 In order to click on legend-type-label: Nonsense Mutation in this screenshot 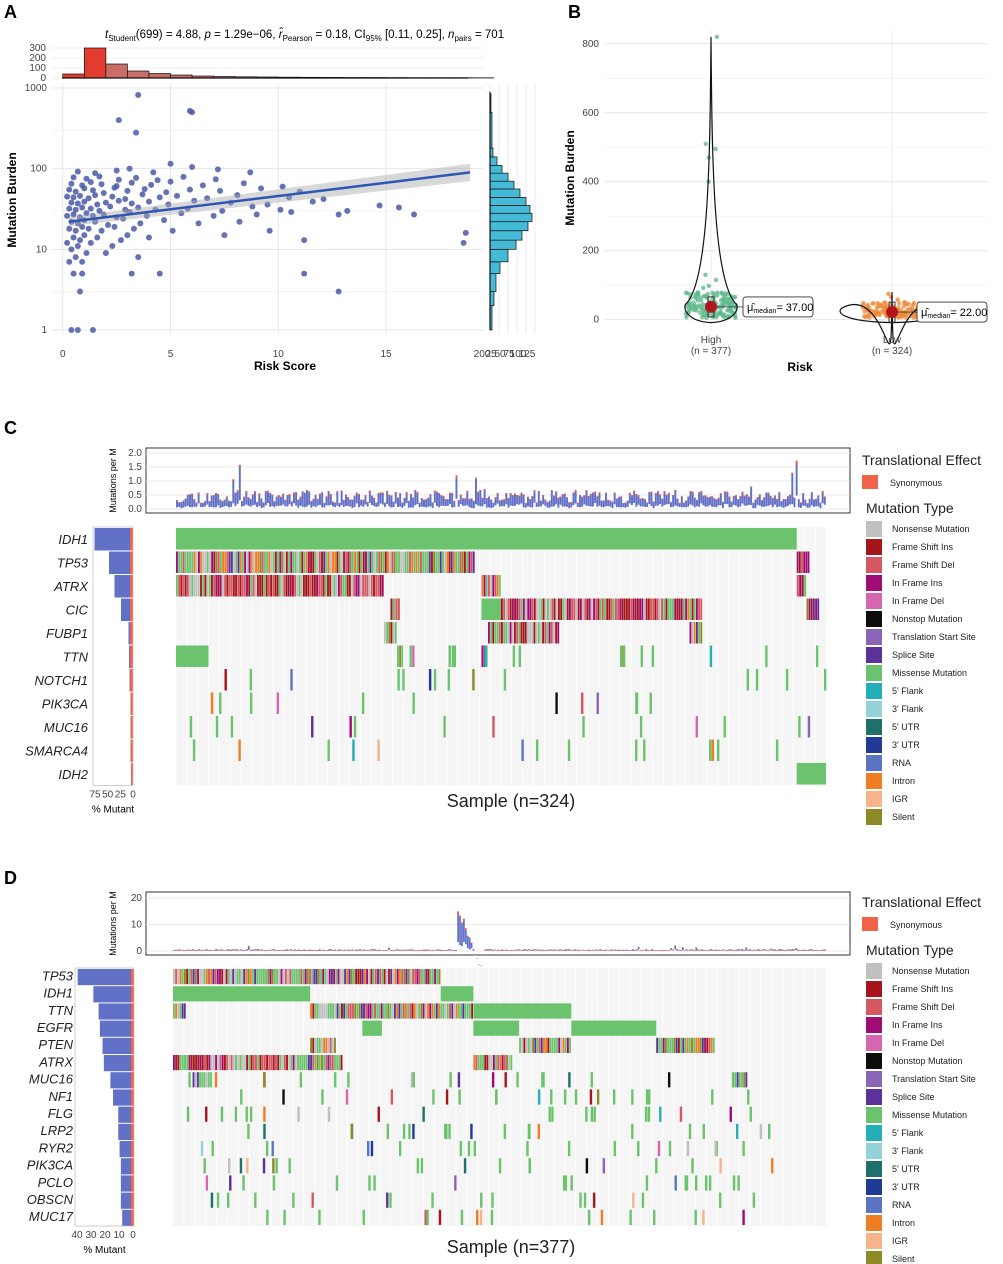, I will do `click(931, 529)`.